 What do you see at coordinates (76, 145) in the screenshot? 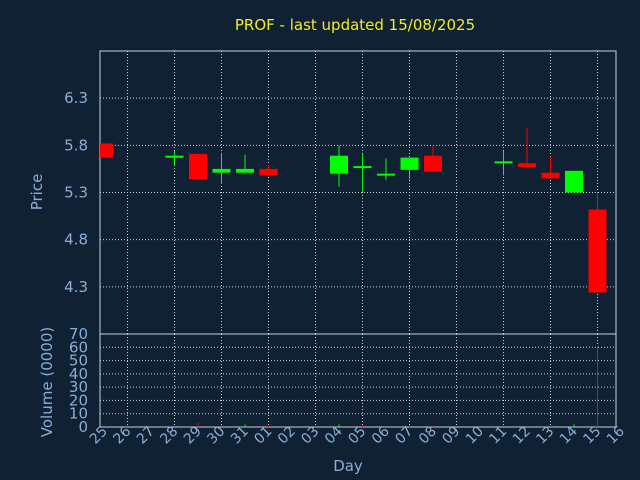
I see `price-tick-label: 5.8` at bounding box center [76, 145].